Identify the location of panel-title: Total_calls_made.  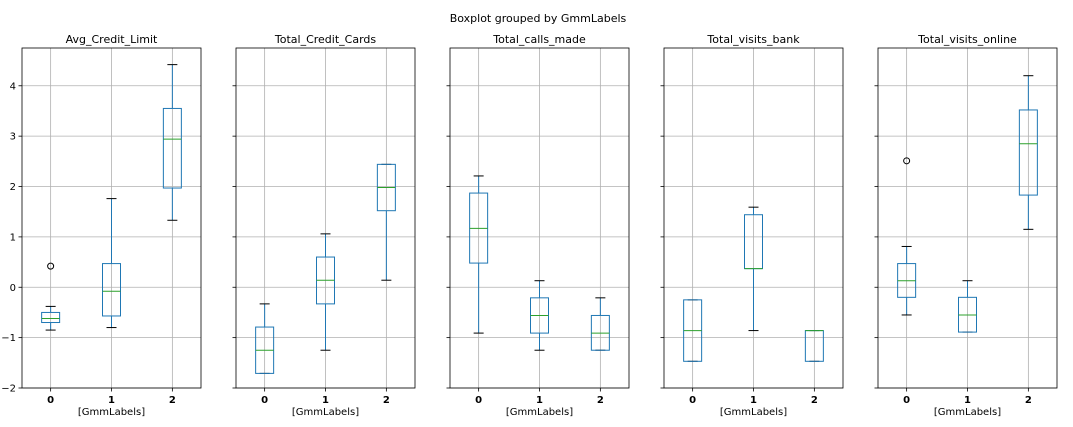
(539, 39).